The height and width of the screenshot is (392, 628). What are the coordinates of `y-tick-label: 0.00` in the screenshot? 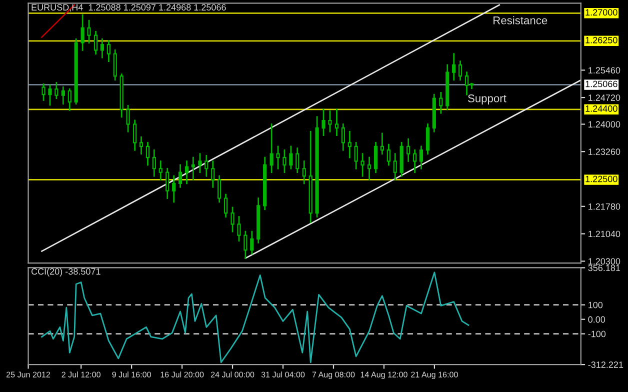 It's located at (597, 319).